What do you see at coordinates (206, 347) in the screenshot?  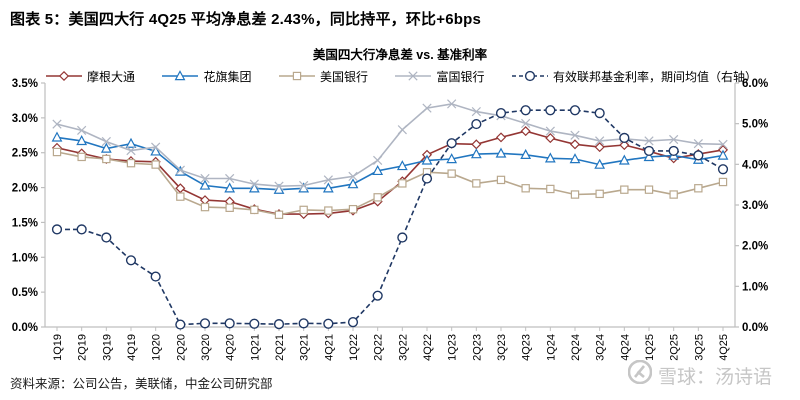 I see `x-axis-tick-label: 3Q20` at bounding box center [206, 347].